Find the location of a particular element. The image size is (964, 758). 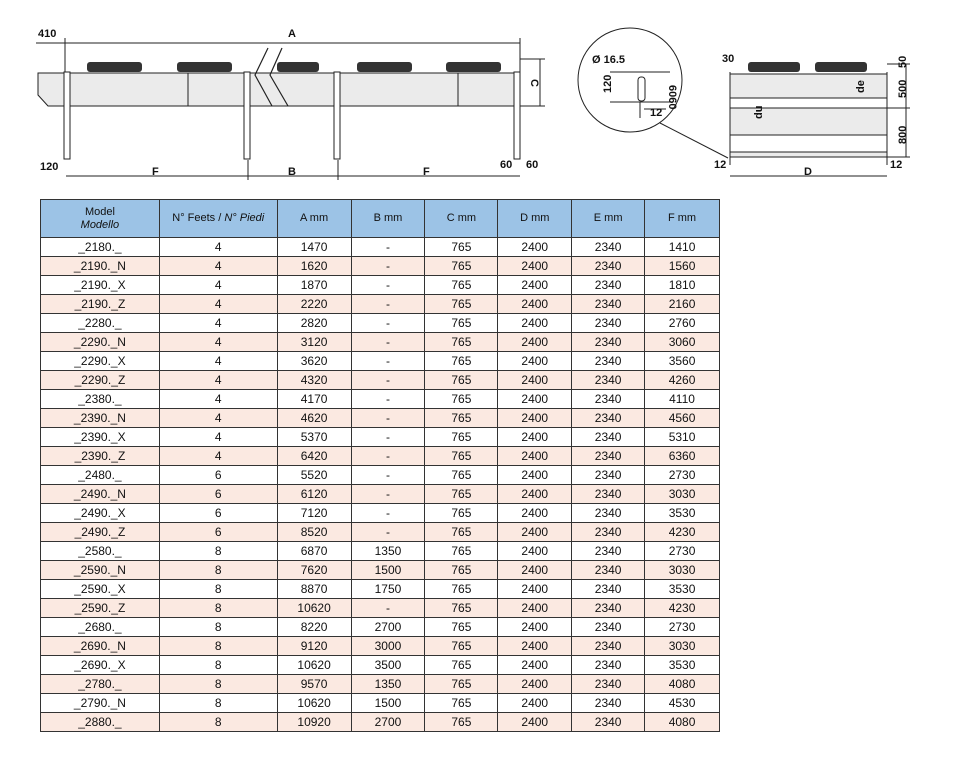

header-feet: N° Feets / N° Piedi is located at coordinates (218, 218).